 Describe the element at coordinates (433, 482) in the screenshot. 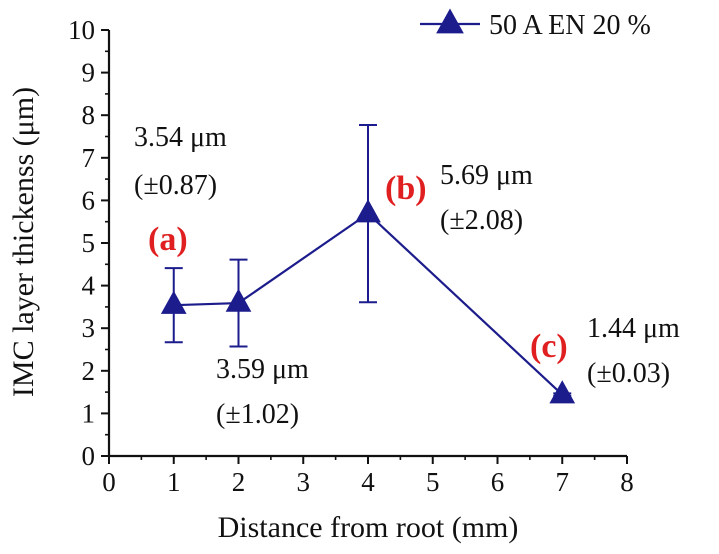

I see `x-tick-label: 5` at that location.